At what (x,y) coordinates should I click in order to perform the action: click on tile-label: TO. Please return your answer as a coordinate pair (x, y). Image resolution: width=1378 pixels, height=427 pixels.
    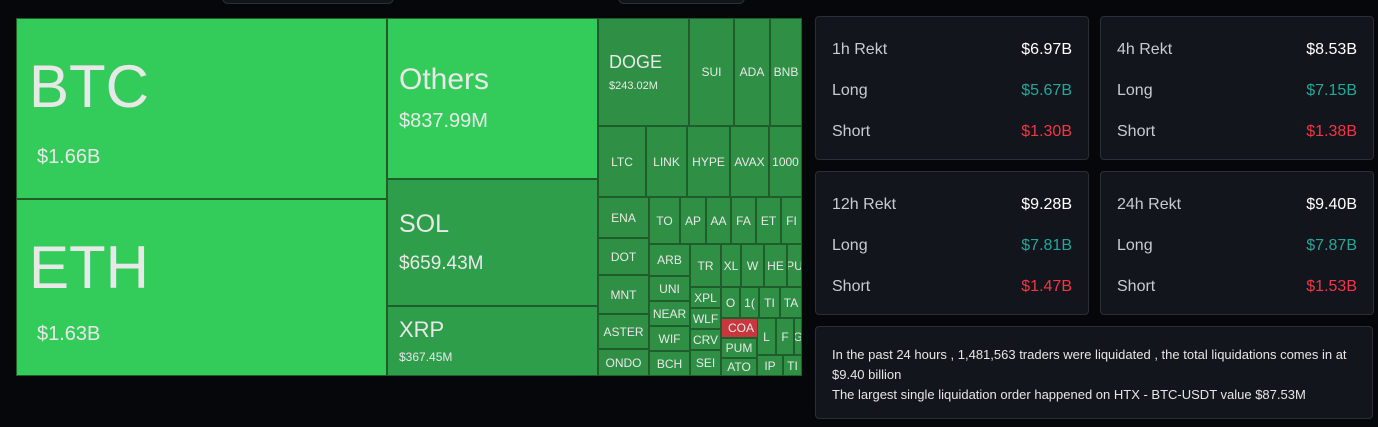
    Looking at the image, I should click on (664, 220).